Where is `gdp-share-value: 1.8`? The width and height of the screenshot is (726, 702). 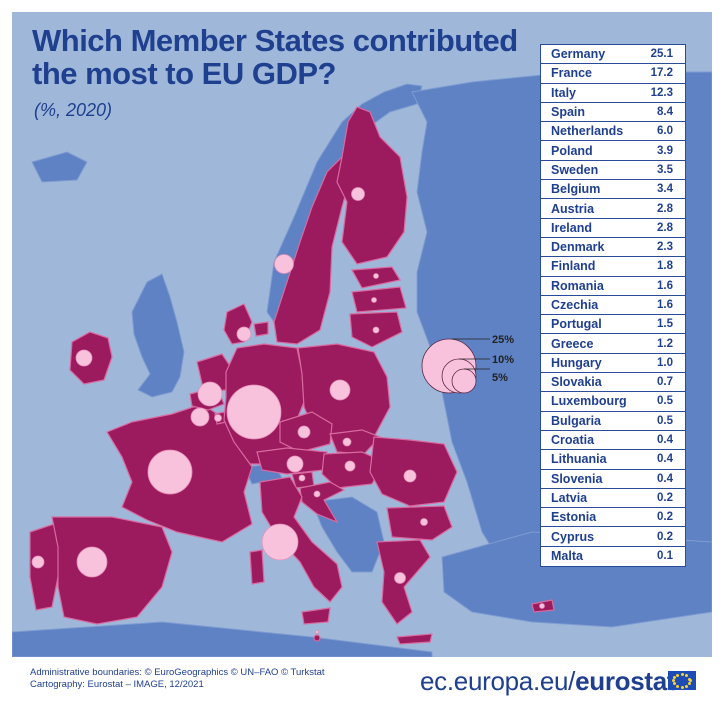
gdp-share-value: 1.8 is located at coordinates (665, 266).